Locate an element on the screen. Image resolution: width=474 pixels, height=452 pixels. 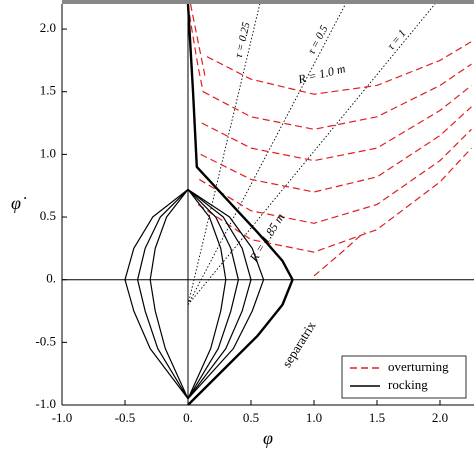
annotation: R = 1.0 m is located at coordinates (321, 74).